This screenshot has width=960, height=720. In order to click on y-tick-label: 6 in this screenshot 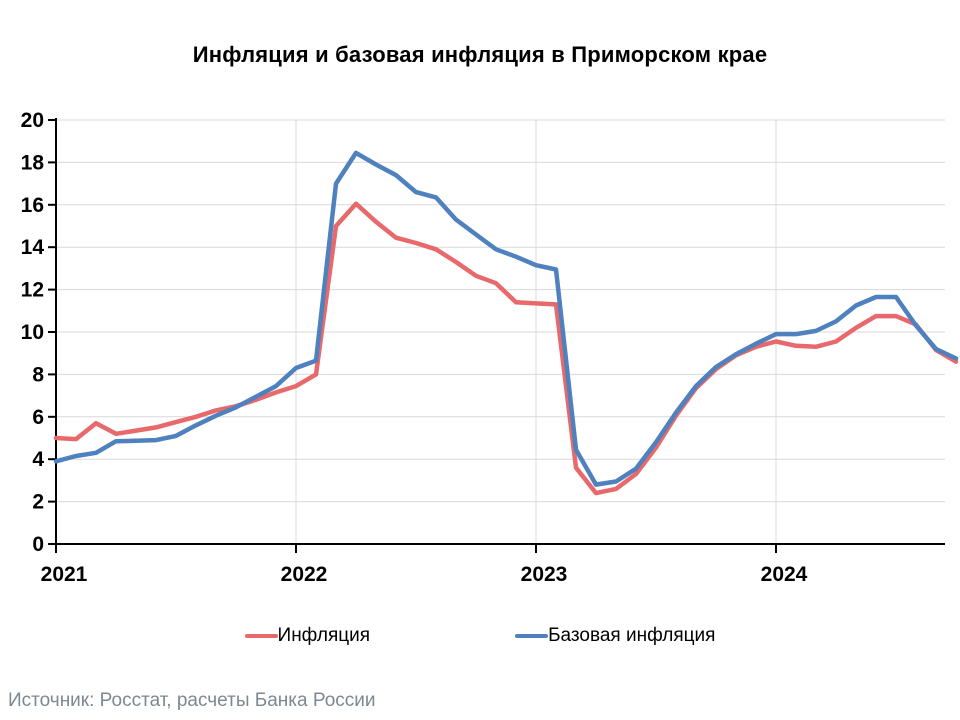, I will do `click(38, 417)`.